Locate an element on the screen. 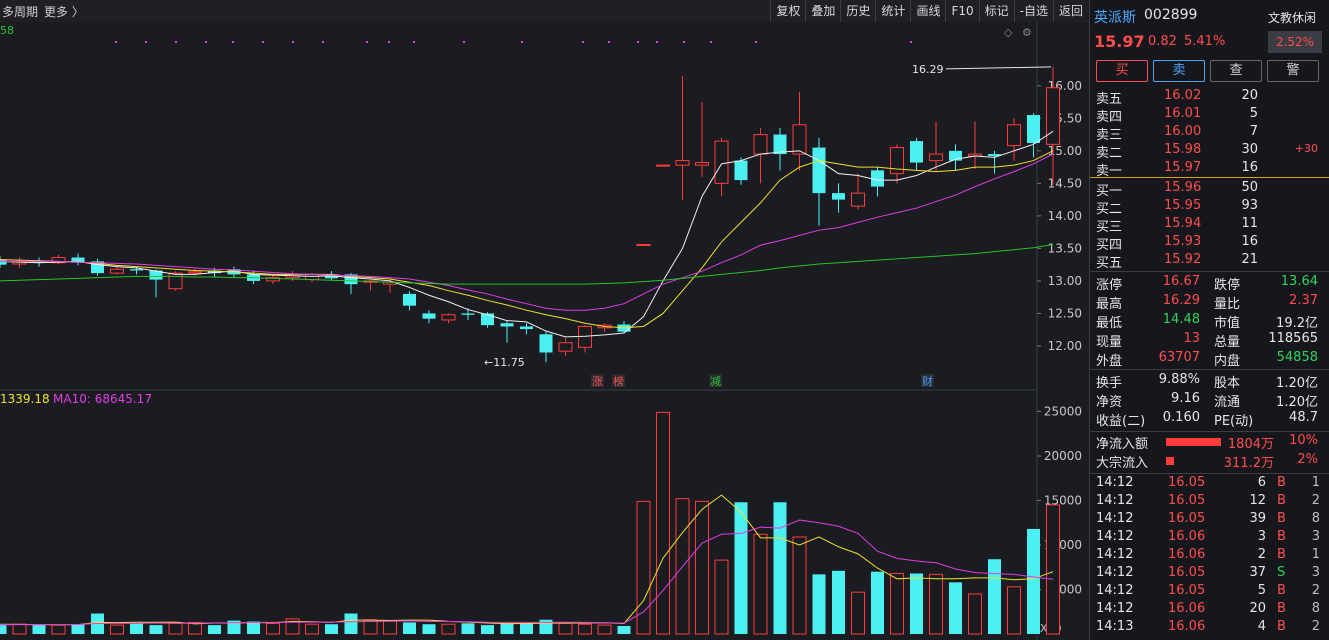 The height and width of the screenshot is (640, 1329). toolbar-button-0: 复权 is located at coordinates (787, 11).